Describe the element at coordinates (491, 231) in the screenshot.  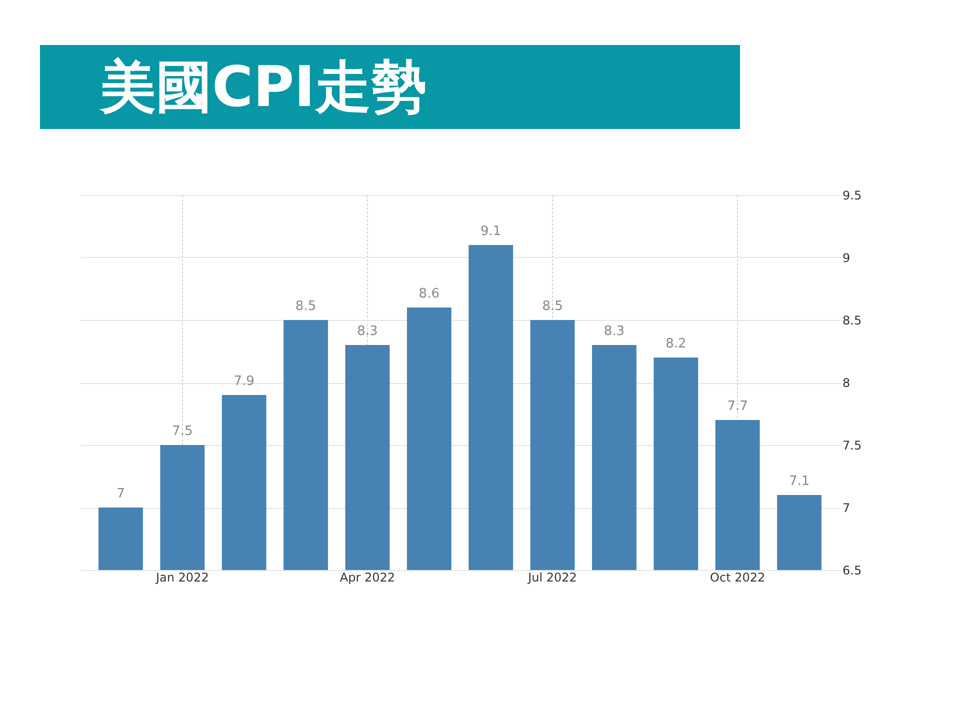
I see `data-label: 9.1` at that location.